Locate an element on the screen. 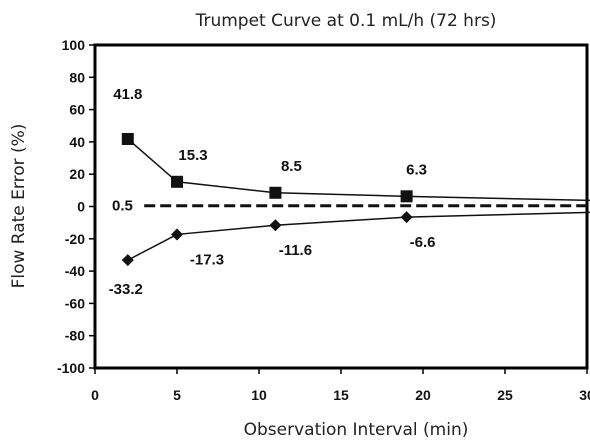  y-tick-label: 100 is located at coordinates (74, 45).